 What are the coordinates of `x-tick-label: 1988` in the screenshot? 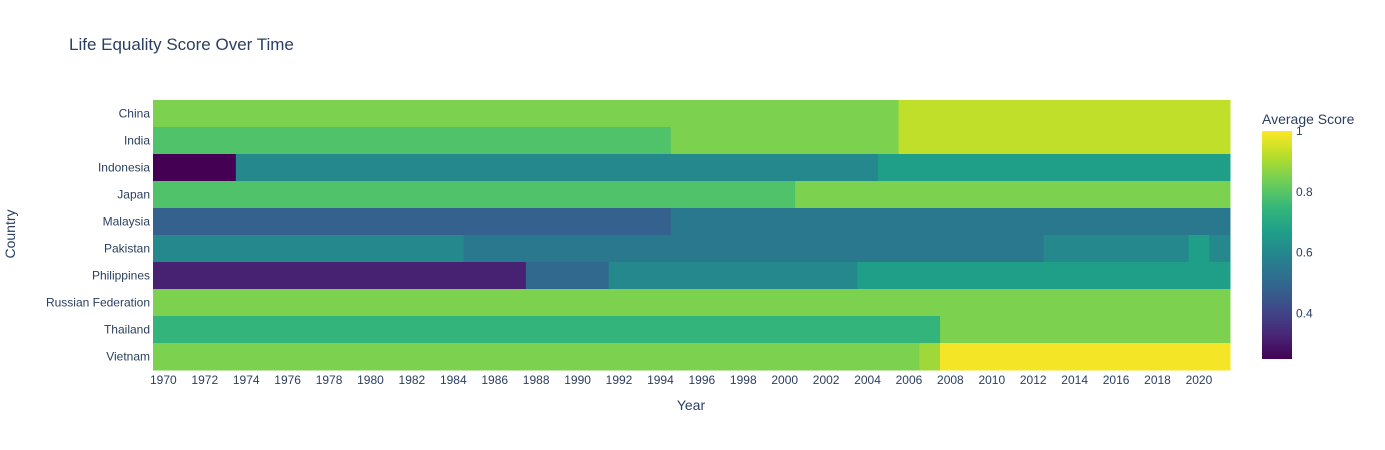 It's located at (536, 380).